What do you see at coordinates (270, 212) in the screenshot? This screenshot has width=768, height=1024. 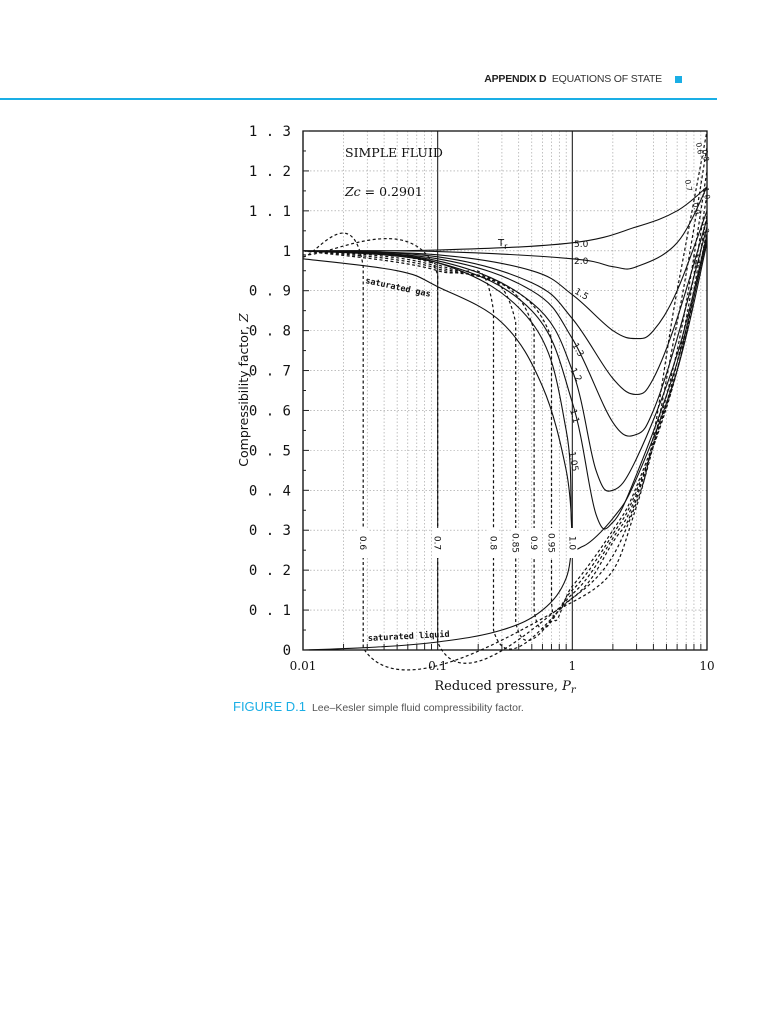 I see `y-tick-label: 1 . 1` at bounding box center [270, 212].